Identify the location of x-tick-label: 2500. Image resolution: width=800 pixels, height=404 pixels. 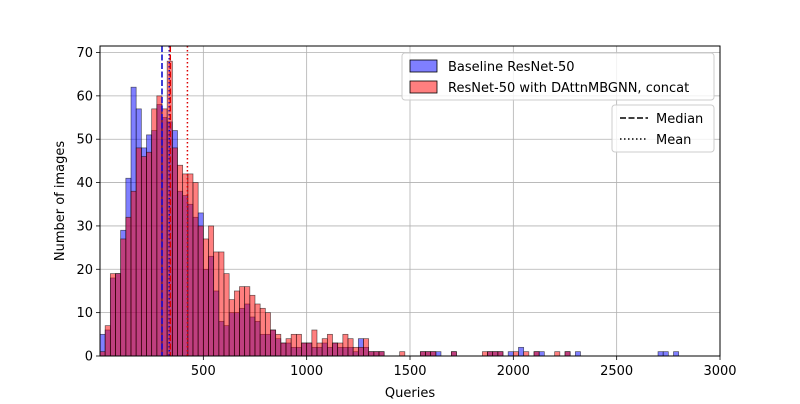
(616, 371).